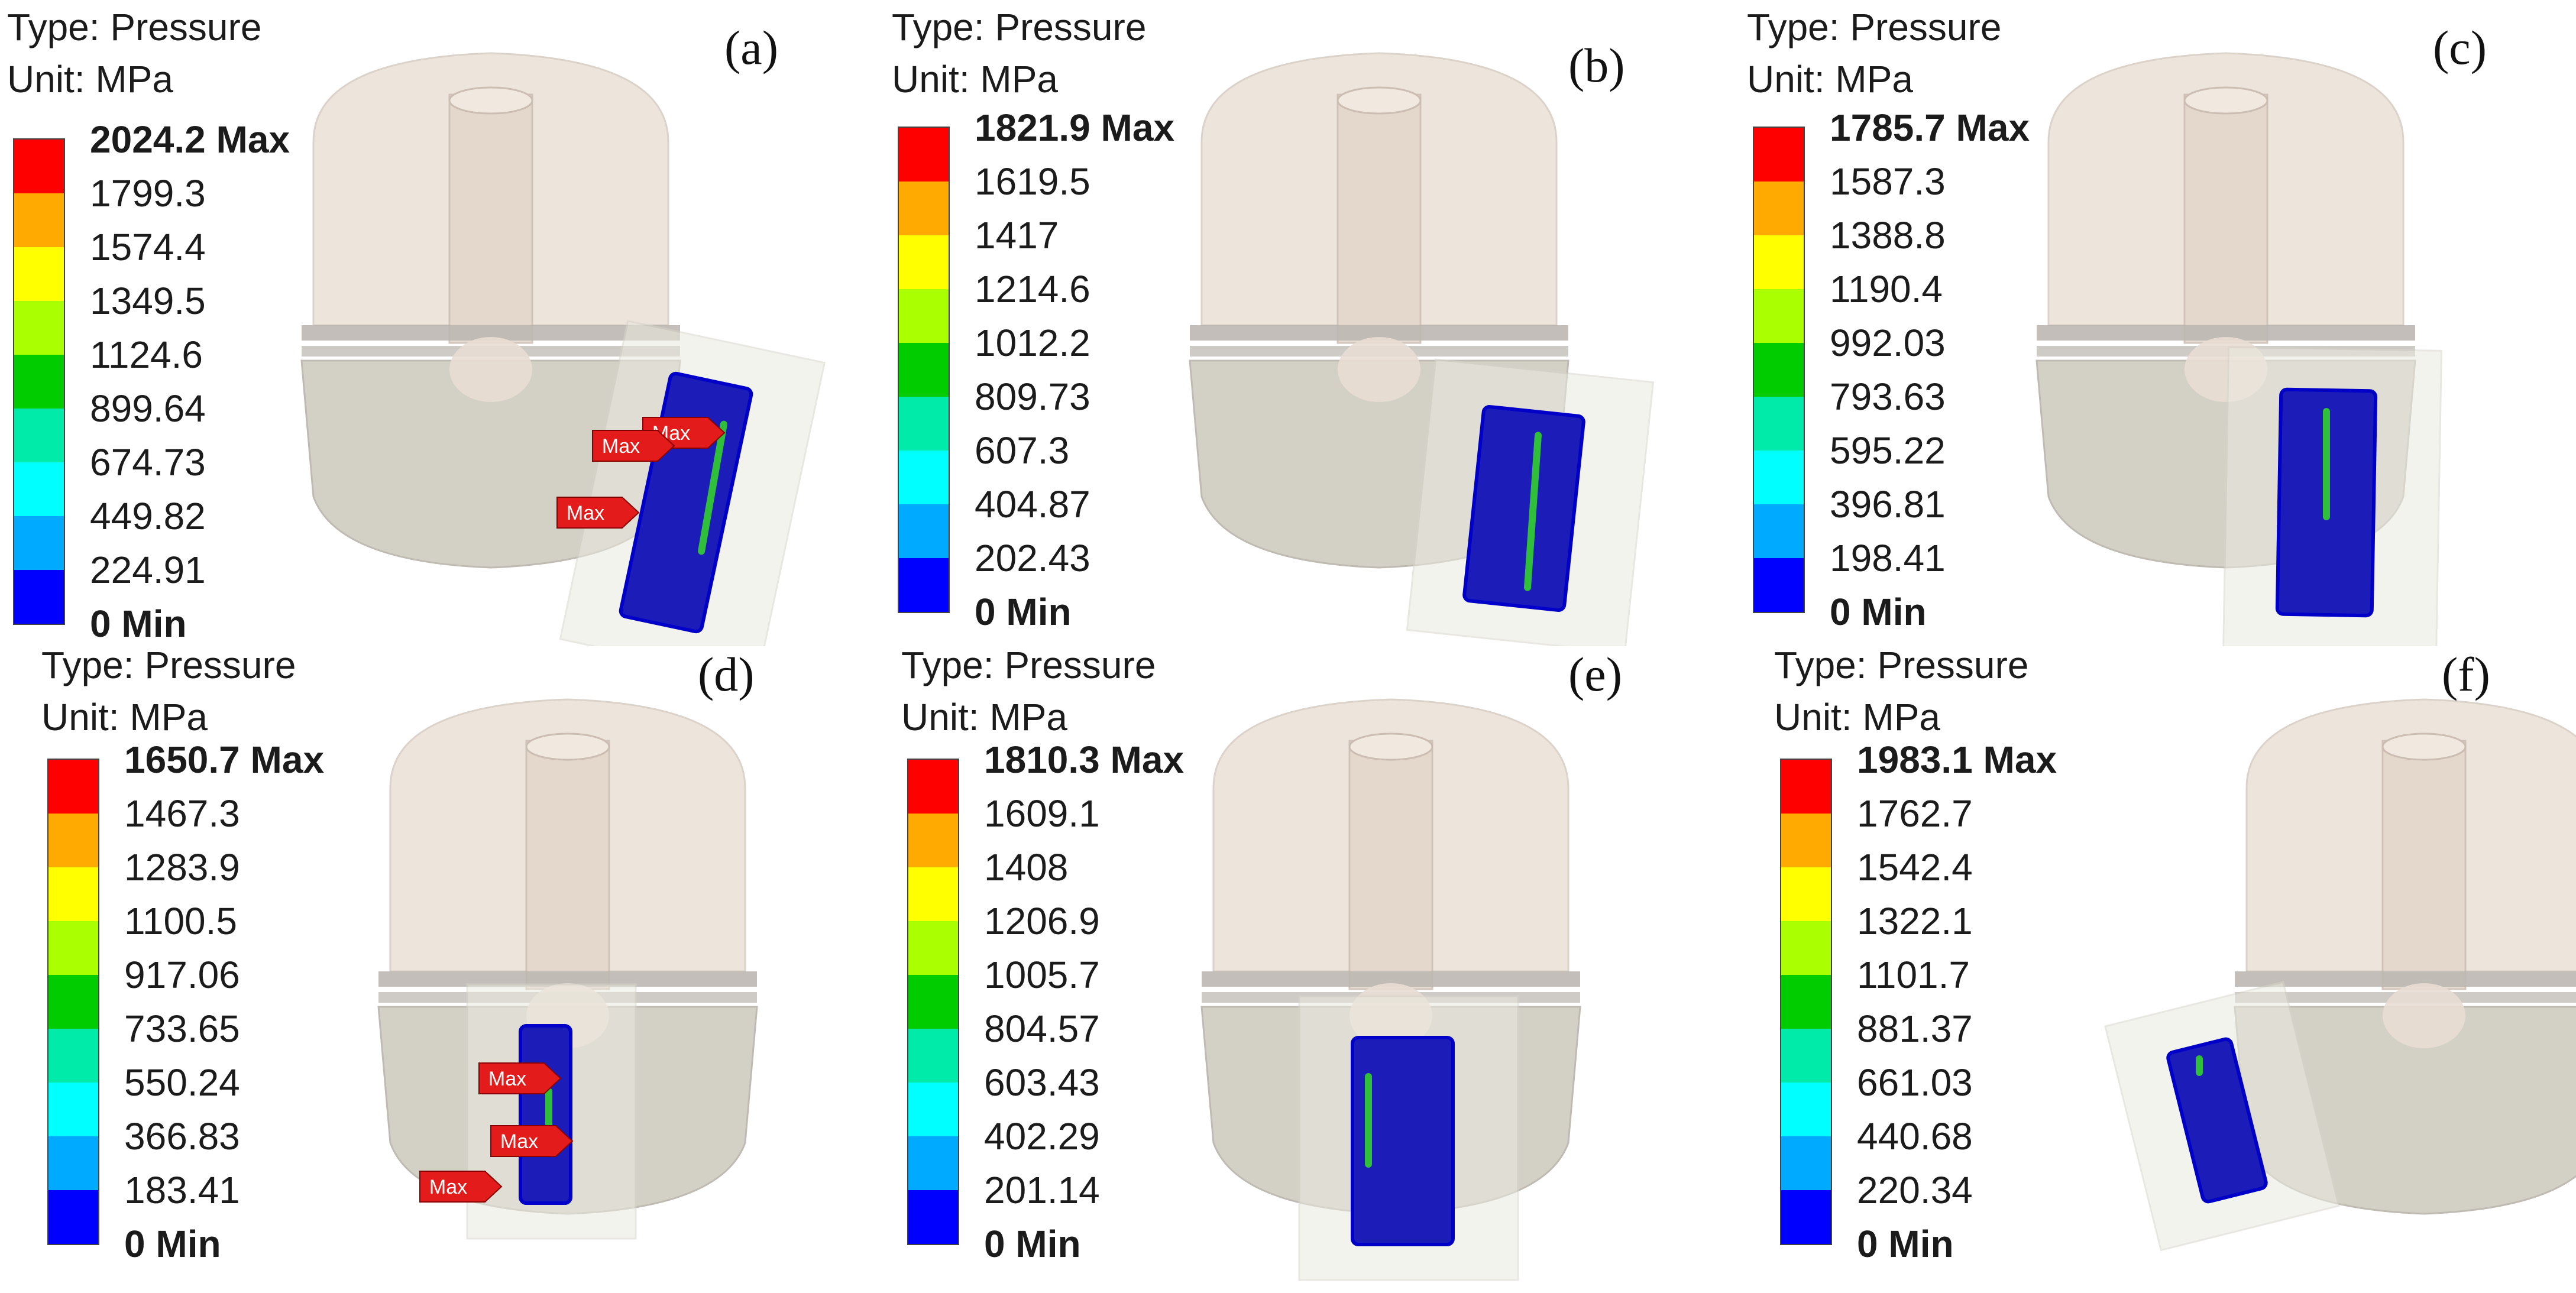 The width and height of the screenshot is (2576, 1293). I want to click on legend-tick-label: 899.64, so click(148, 408).